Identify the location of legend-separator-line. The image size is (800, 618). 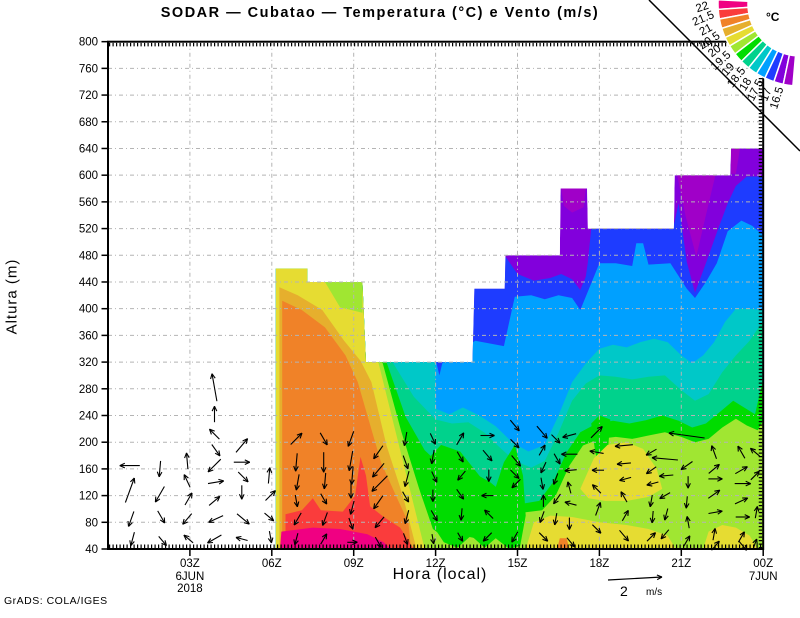
(724, 76).